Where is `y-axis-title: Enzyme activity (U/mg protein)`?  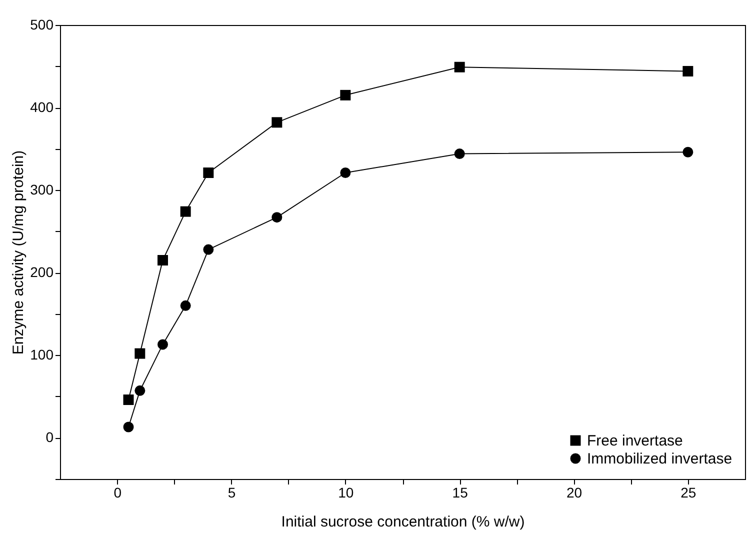
y-axis-title: Enzyme activity (U/mg protein) is located at coordinates (19, 252).